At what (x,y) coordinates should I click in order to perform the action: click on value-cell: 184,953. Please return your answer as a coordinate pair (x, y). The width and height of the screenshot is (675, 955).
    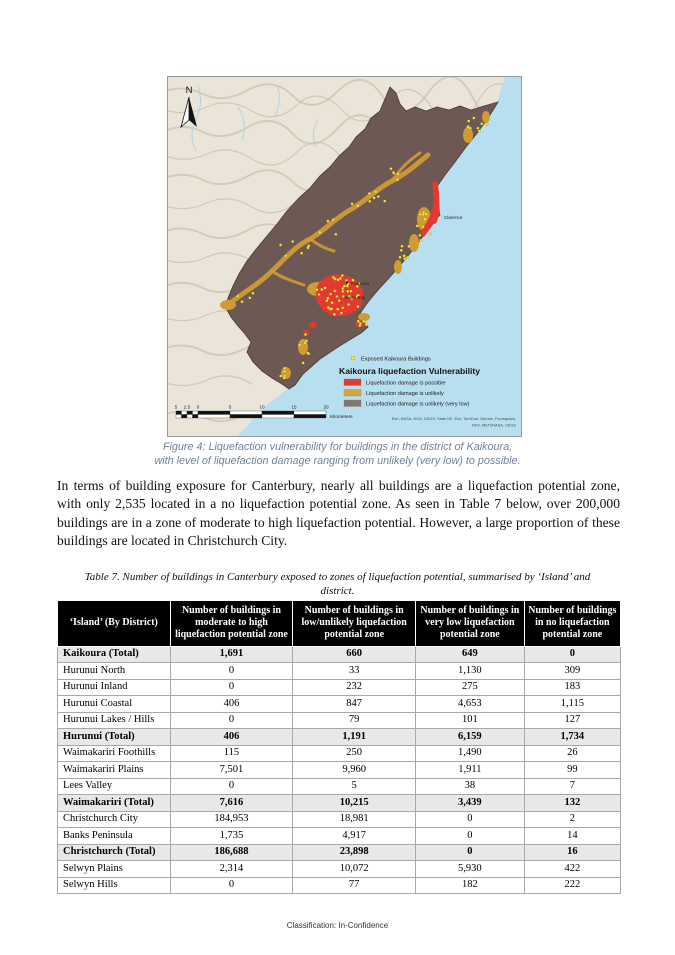
    Looking at the image, I should click on (231, 819).